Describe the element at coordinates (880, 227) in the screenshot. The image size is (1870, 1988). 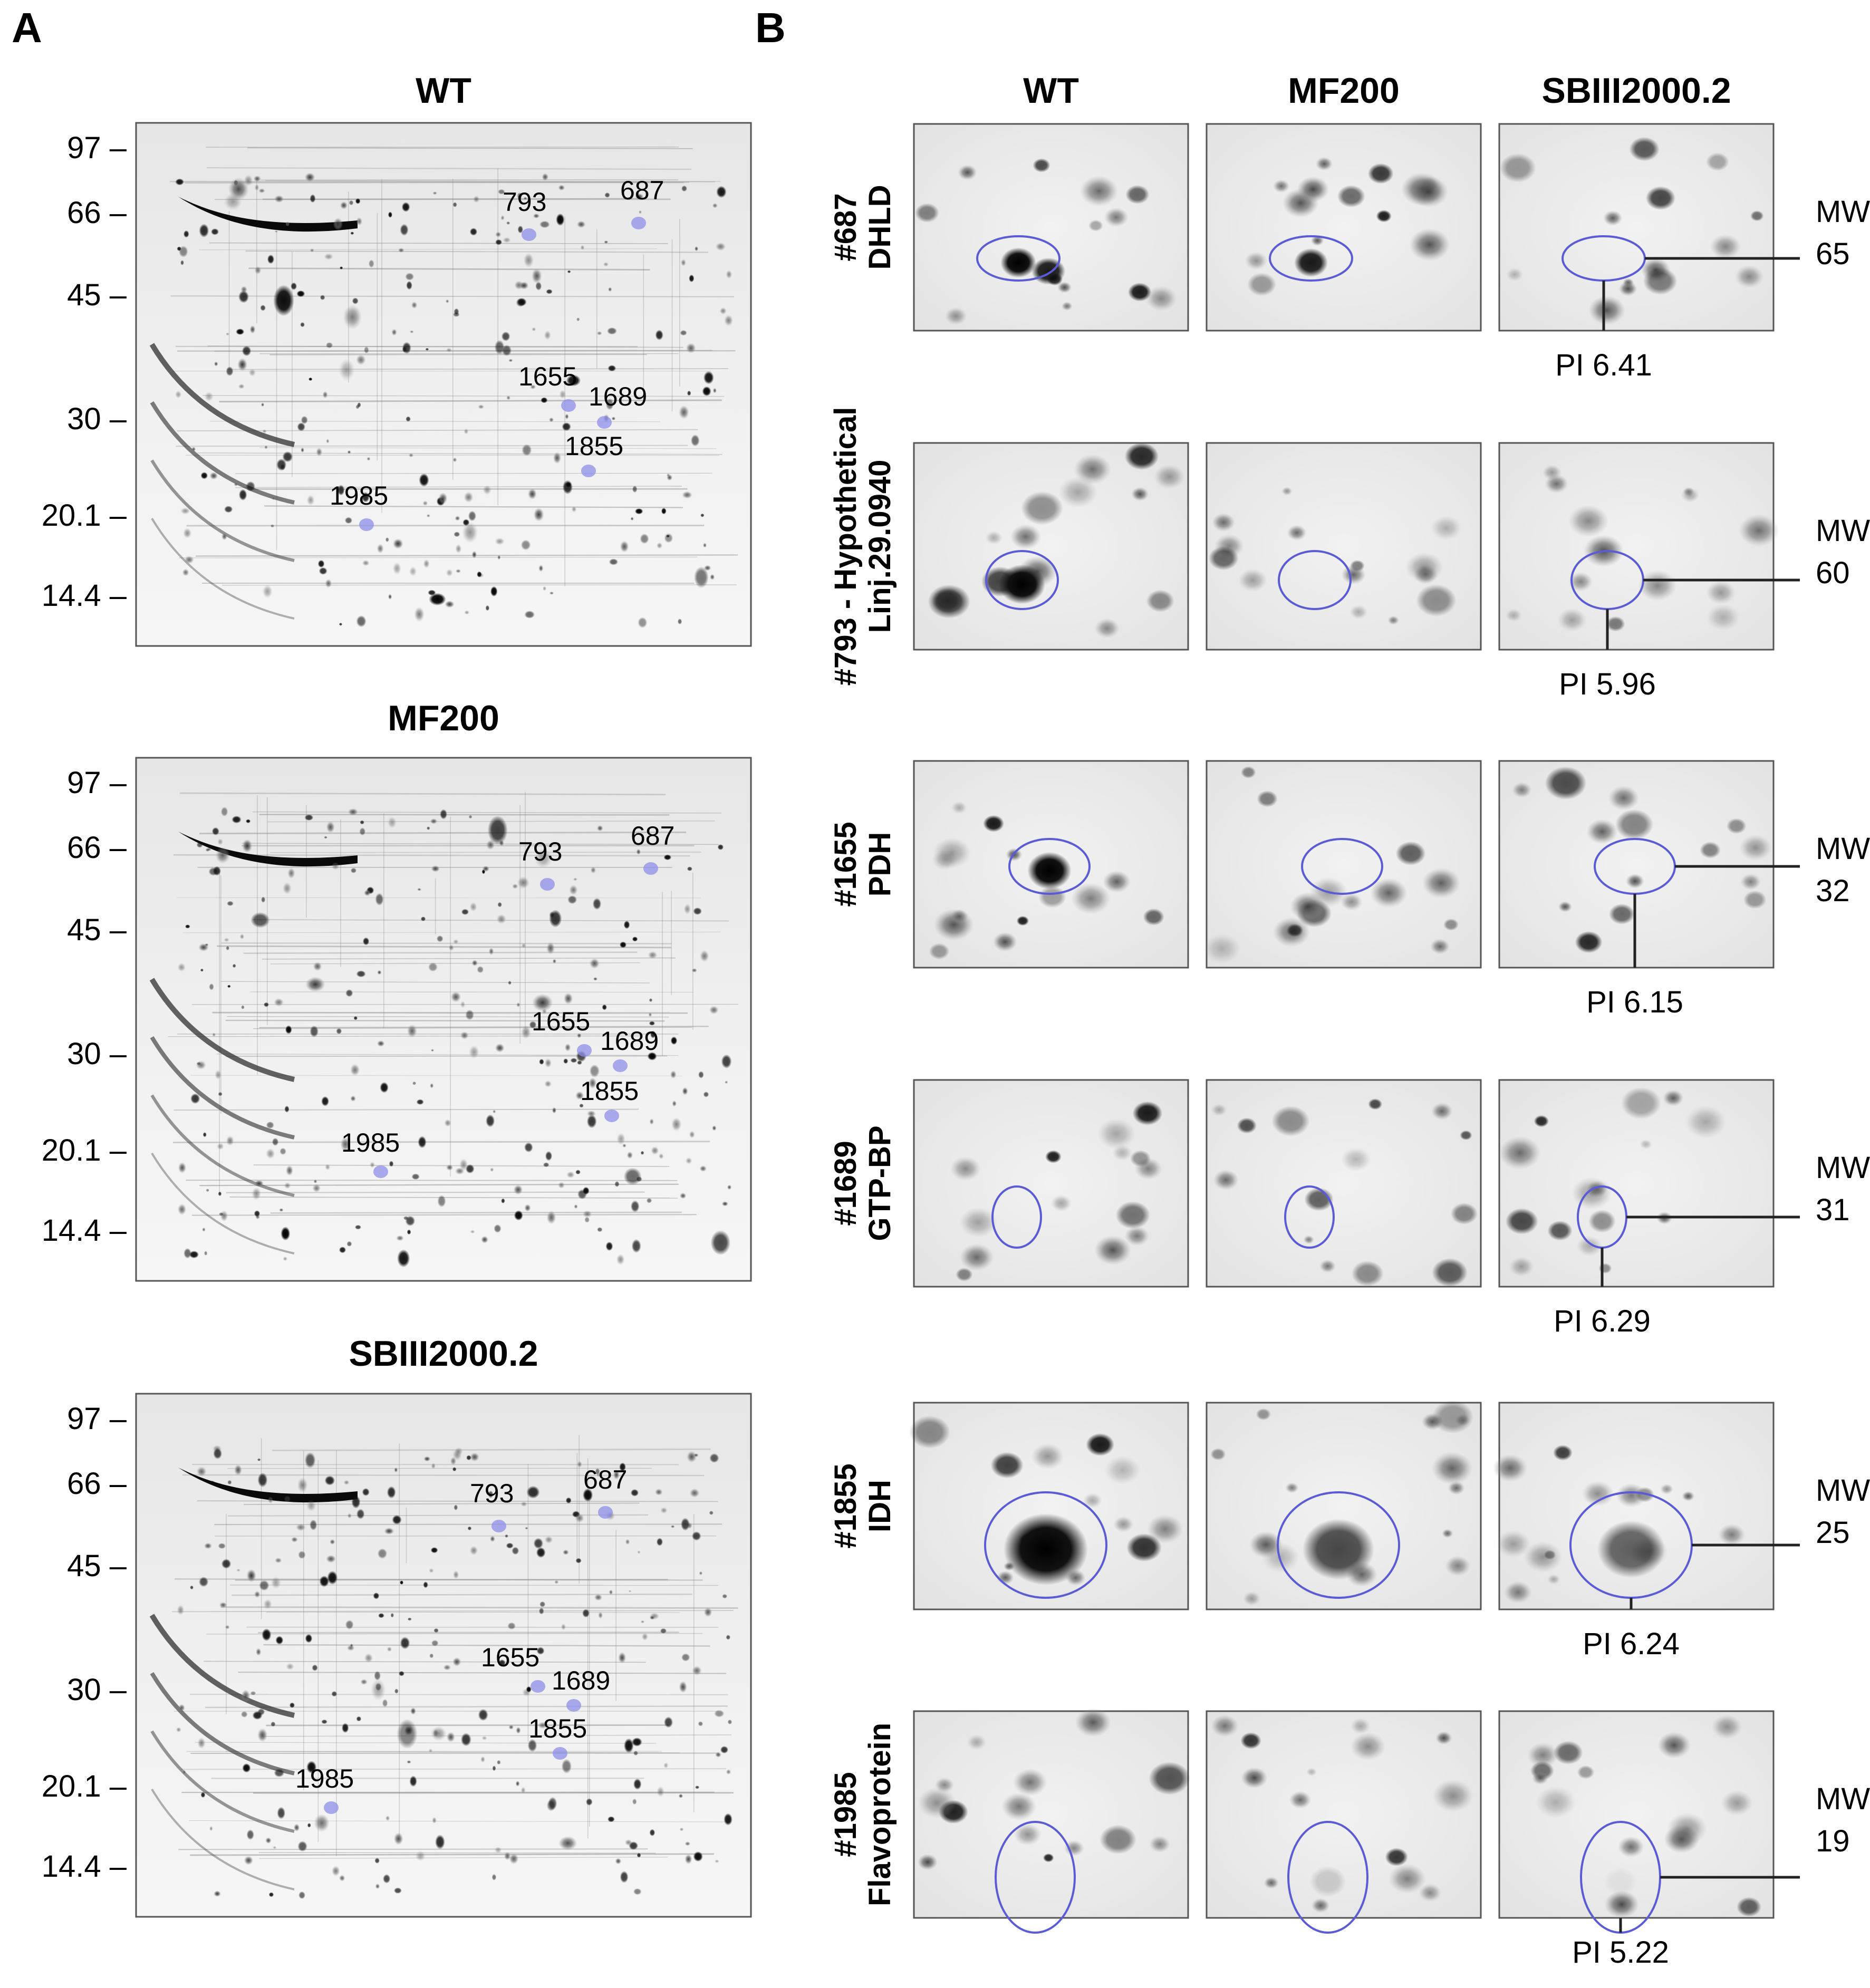
I see `row-protein-name: DHLD` at that location.